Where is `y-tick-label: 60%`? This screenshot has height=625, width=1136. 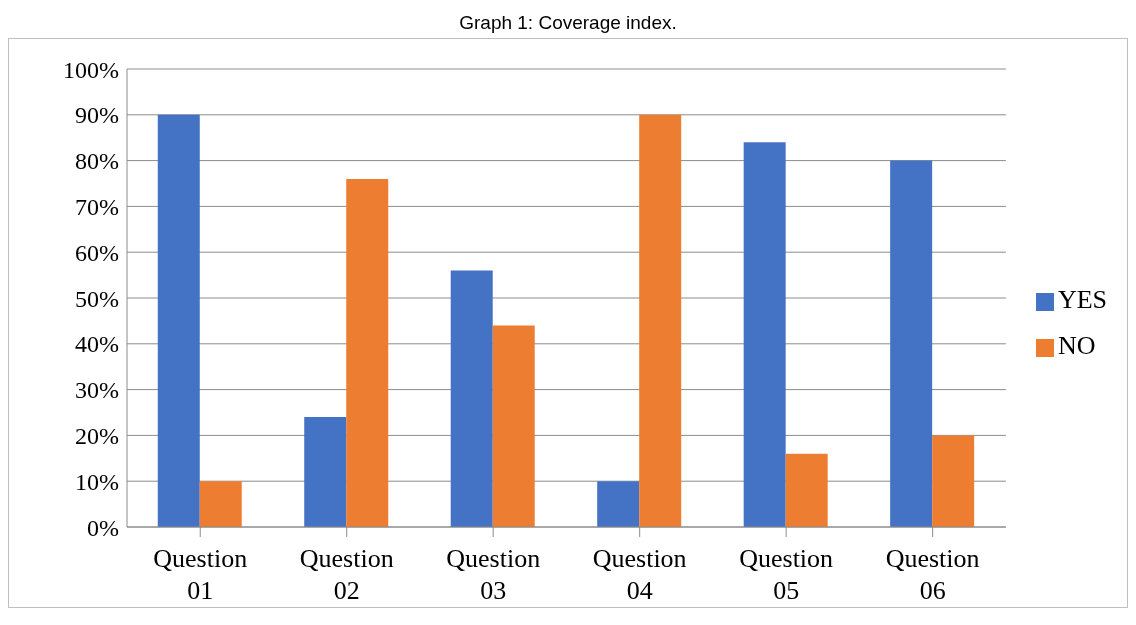
y-tick-label: 60% is located at coordinates (97, 252).